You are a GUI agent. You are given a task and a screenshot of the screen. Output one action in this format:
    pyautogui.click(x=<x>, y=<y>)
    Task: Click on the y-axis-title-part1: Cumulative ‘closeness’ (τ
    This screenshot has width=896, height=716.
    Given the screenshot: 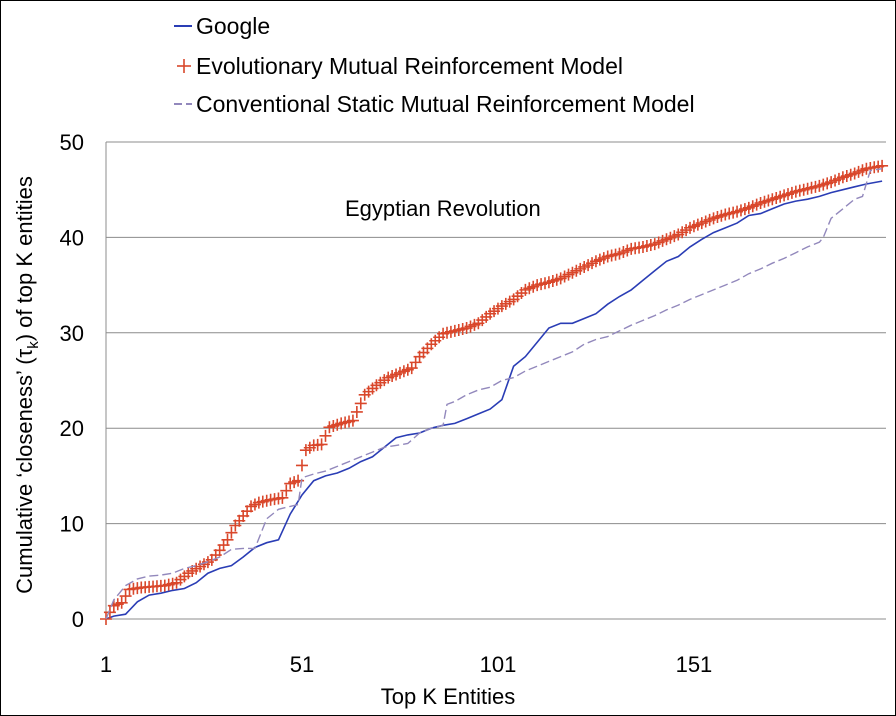 What is the action you would take?
    pyautogui.click(x=24, y=470)
    